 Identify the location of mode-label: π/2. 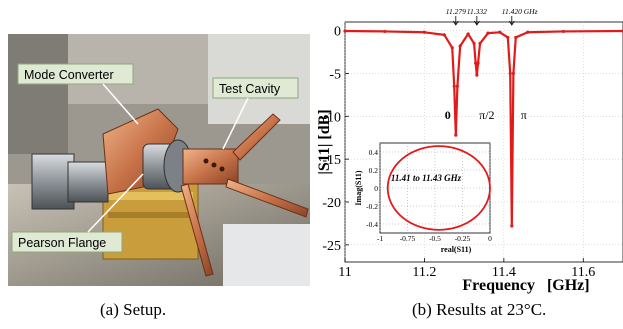
(486, 115).